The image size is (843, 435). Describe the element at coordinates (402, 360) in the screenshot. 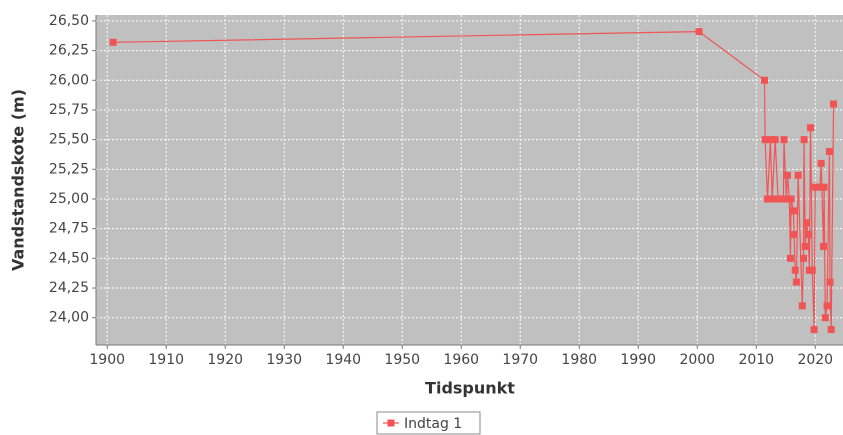

I see `x-tick-label: 1950` at that location.